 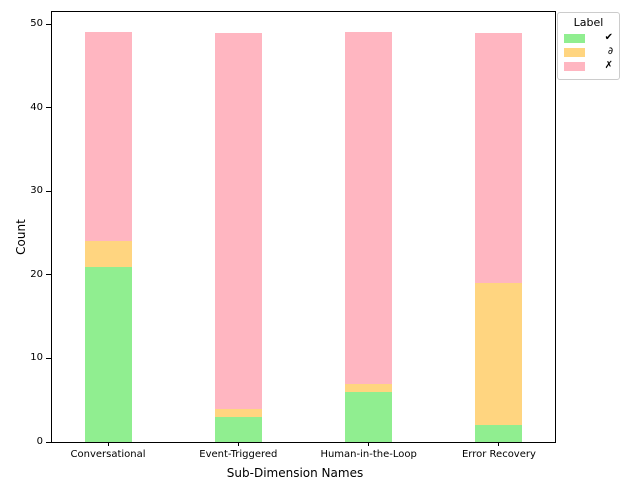 What do you see at coordinates (36, 274) in the screenshot?
I see `y-tick-label: 20` at bounding box center [36, 274].